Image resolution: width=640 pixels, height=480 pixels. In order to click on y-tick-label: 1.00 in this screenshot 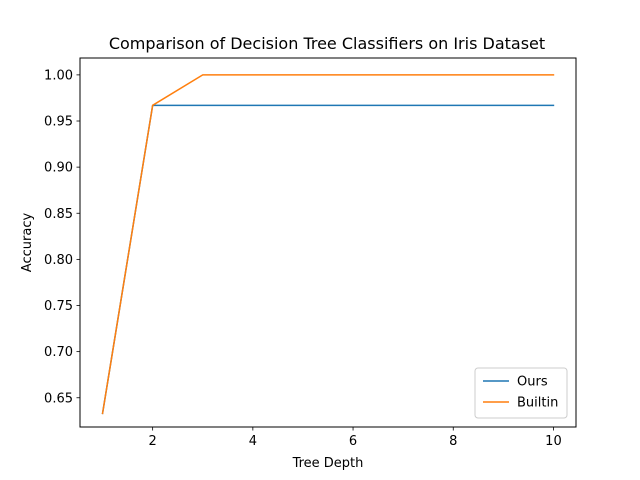, I will do `click(58, 75)`.